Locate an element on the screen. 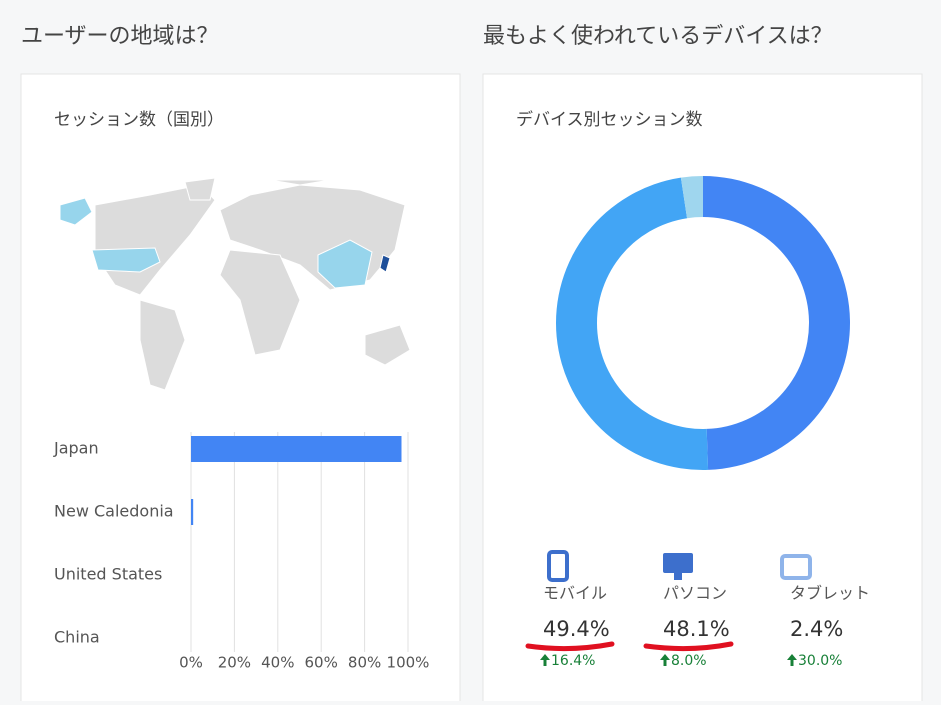  x-tick-label: 20% is located at coordinates (234, 663).